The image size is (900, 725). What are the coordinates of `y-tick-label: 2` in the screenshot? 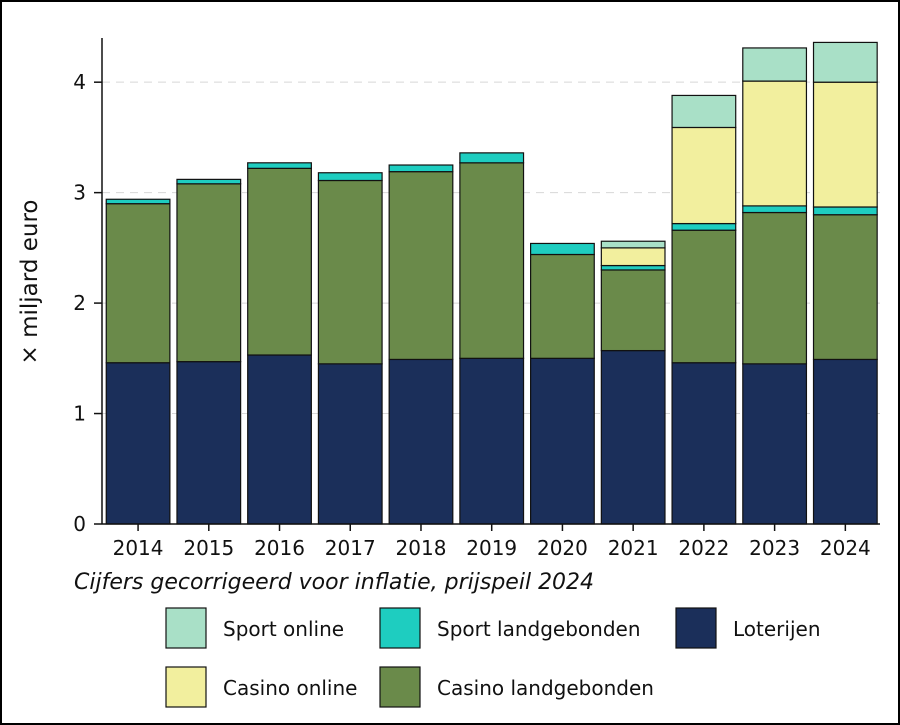 It's located at (79, 303).